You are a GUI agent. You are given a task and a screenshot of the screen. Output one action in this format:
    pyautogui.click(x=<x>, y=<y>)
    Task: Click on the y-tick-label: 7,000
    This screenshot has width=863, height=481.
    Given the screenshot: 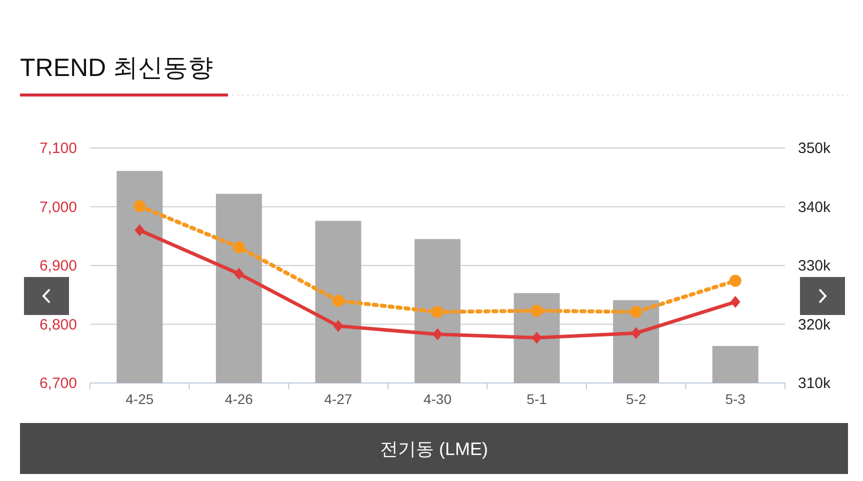 What is the action you would take?
    pyautogui.click(x=58, y=207)
    